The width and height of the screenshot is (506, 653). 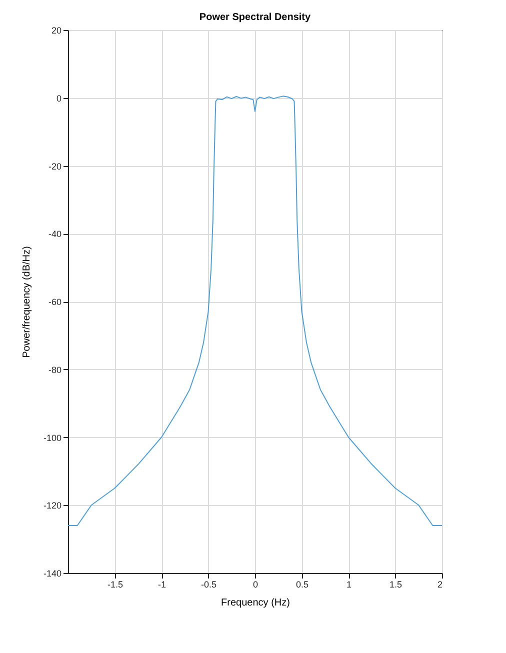 I want to click on y-tick-label: -140, so click(x=52, y=573).